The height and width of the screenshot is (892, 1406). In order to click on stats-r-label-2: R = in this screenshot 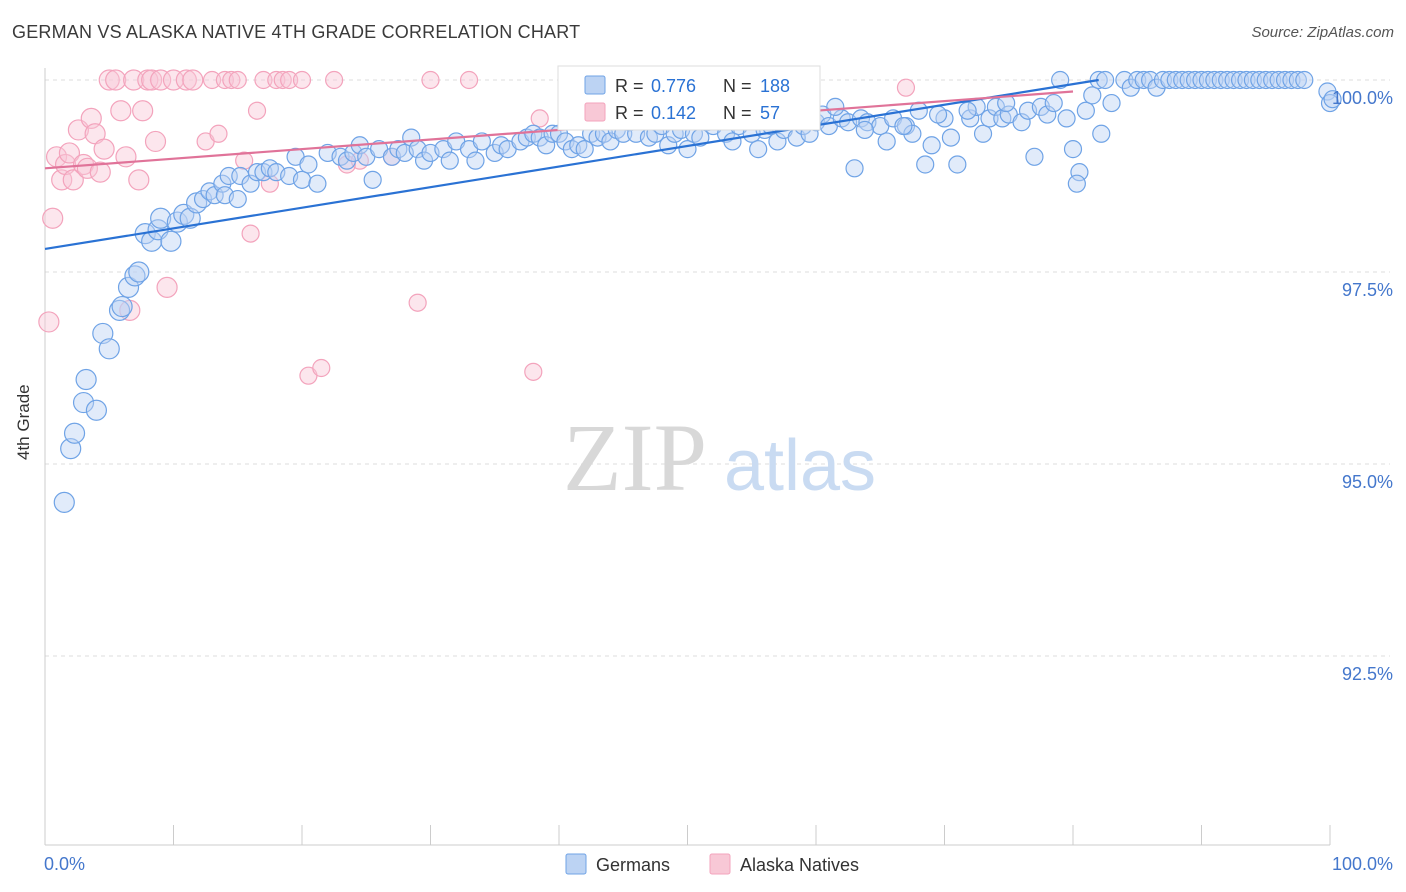, I will do `click(629, 113)`.